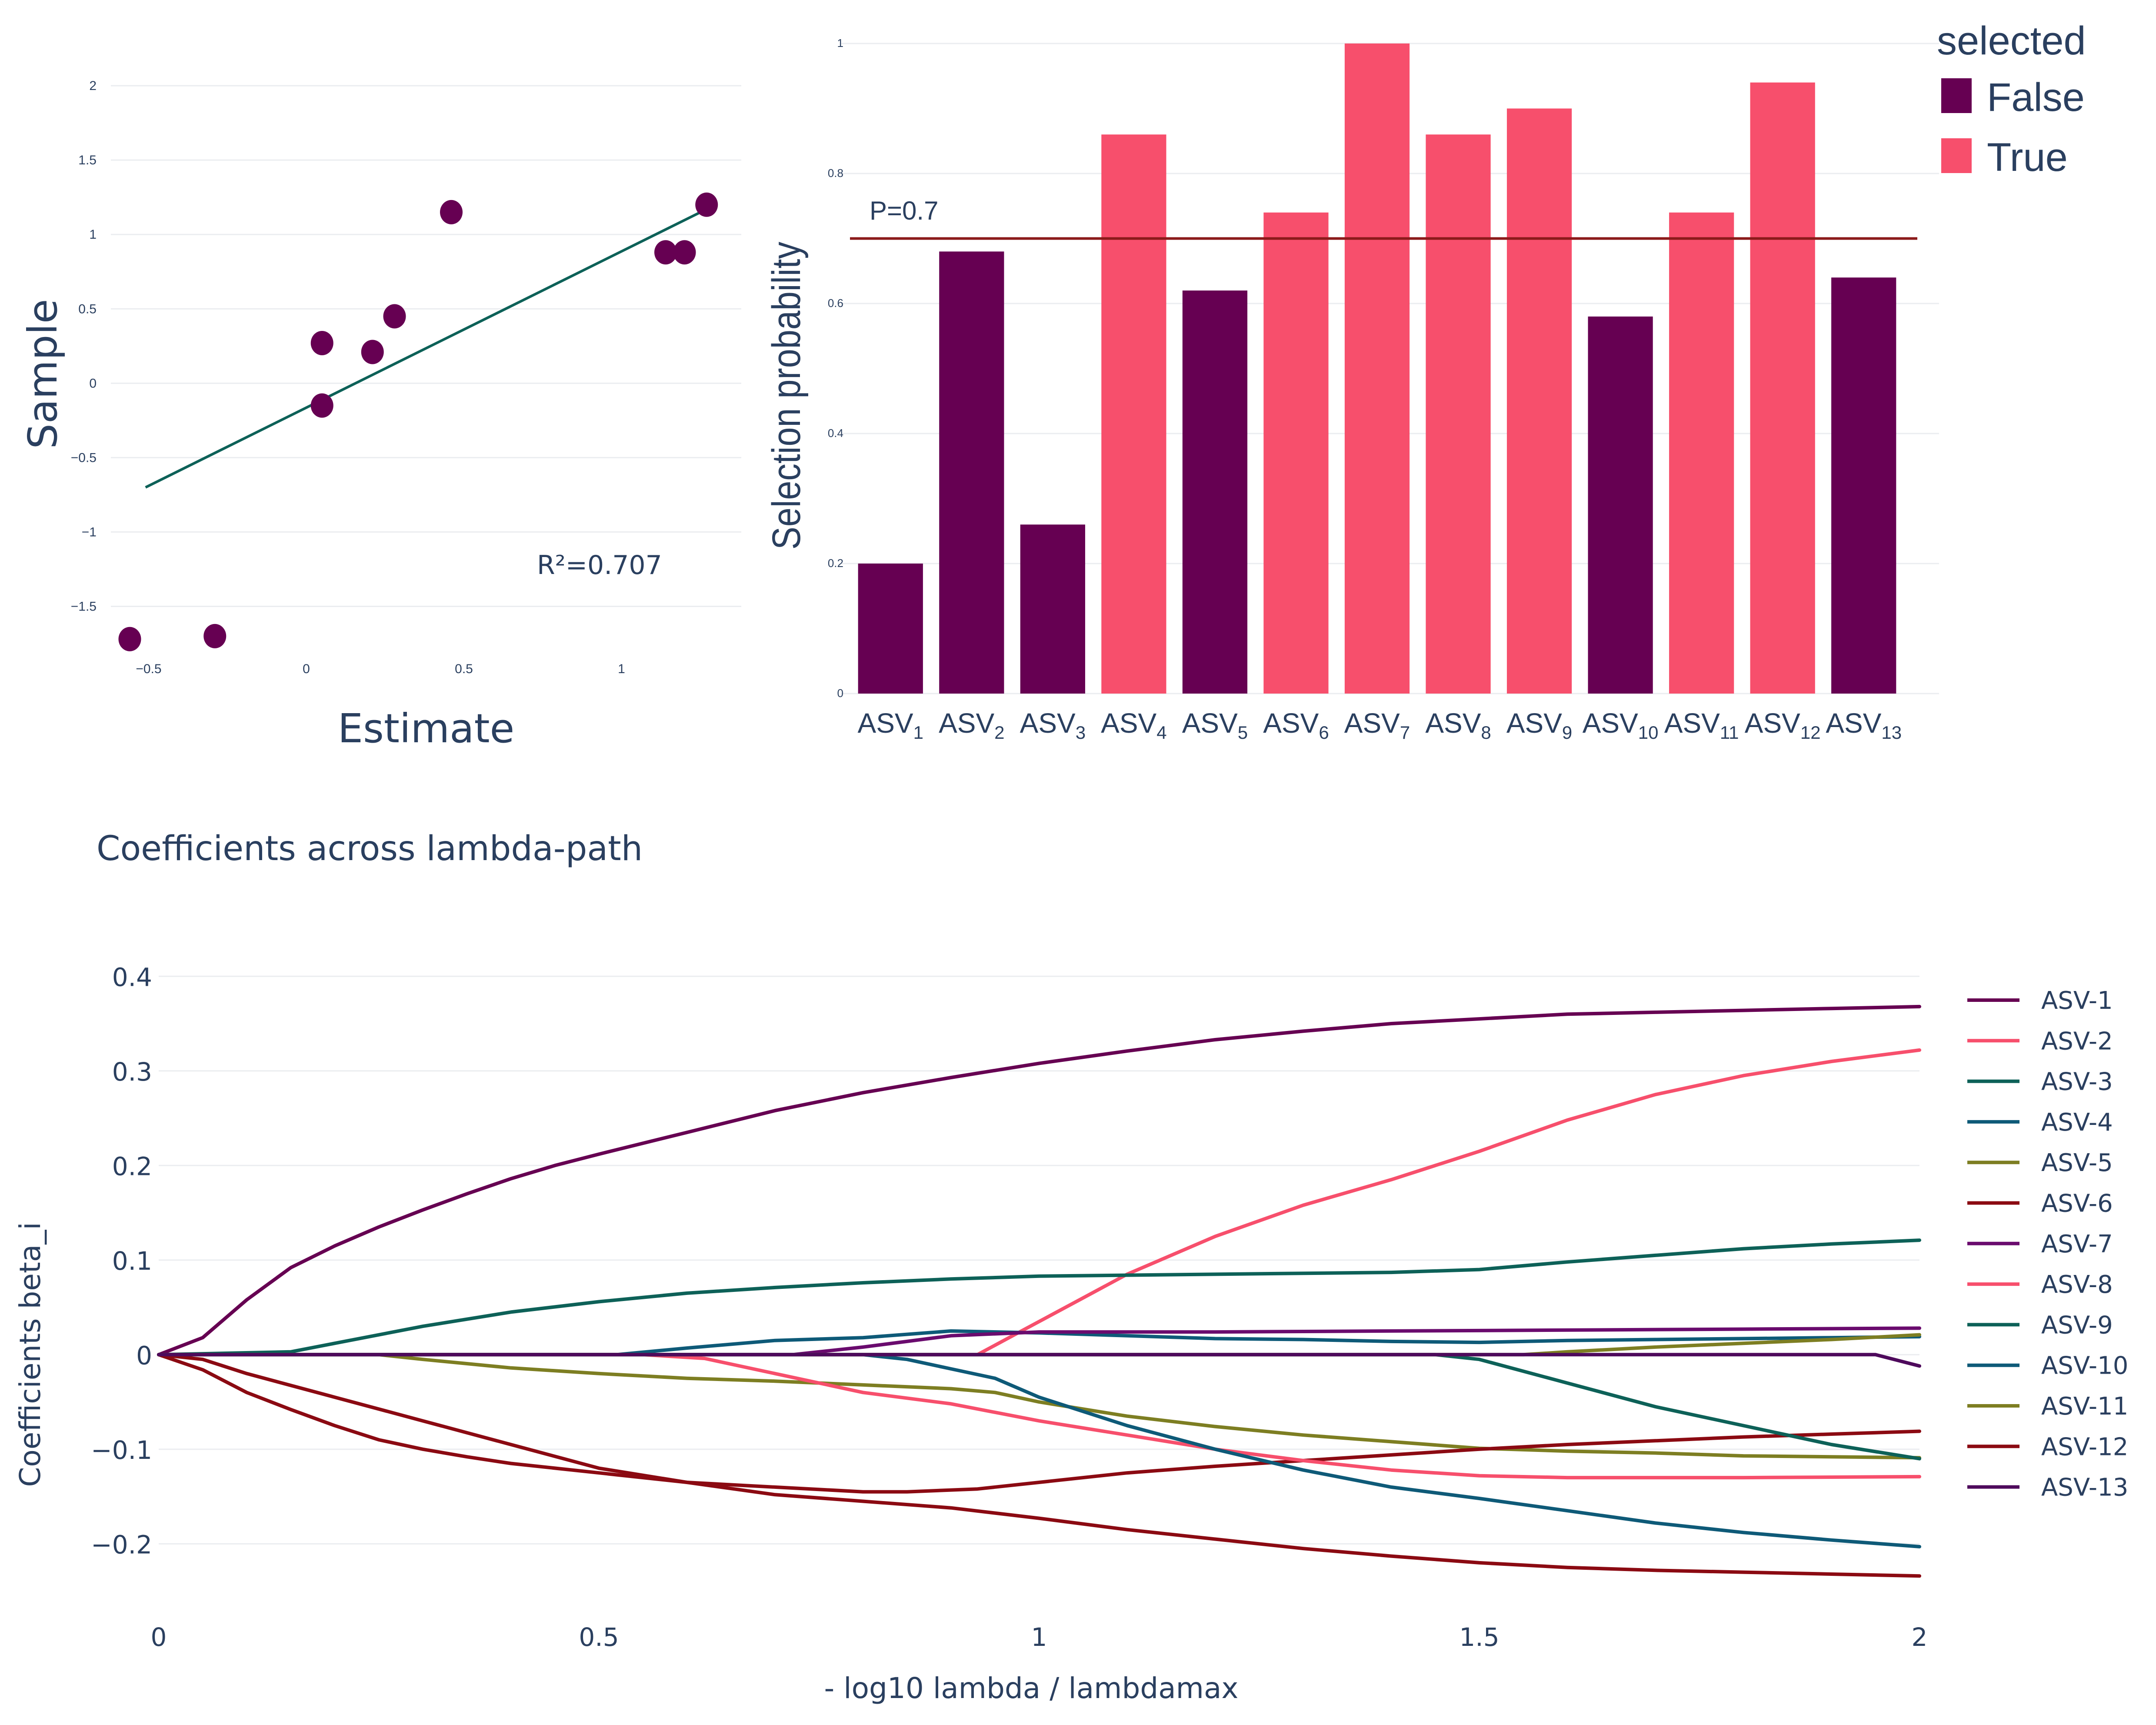 This screenshot has width=2156, height=1725. I want to click on legend-item-label: ASV-2, so click(2077, 1041).